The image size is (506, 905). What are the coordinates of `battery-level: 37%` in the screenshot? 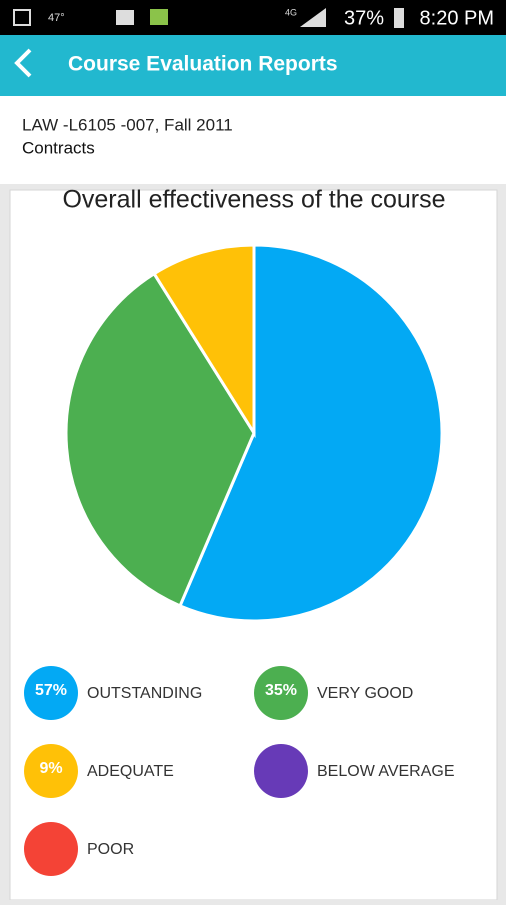 It's located at (364, 18).